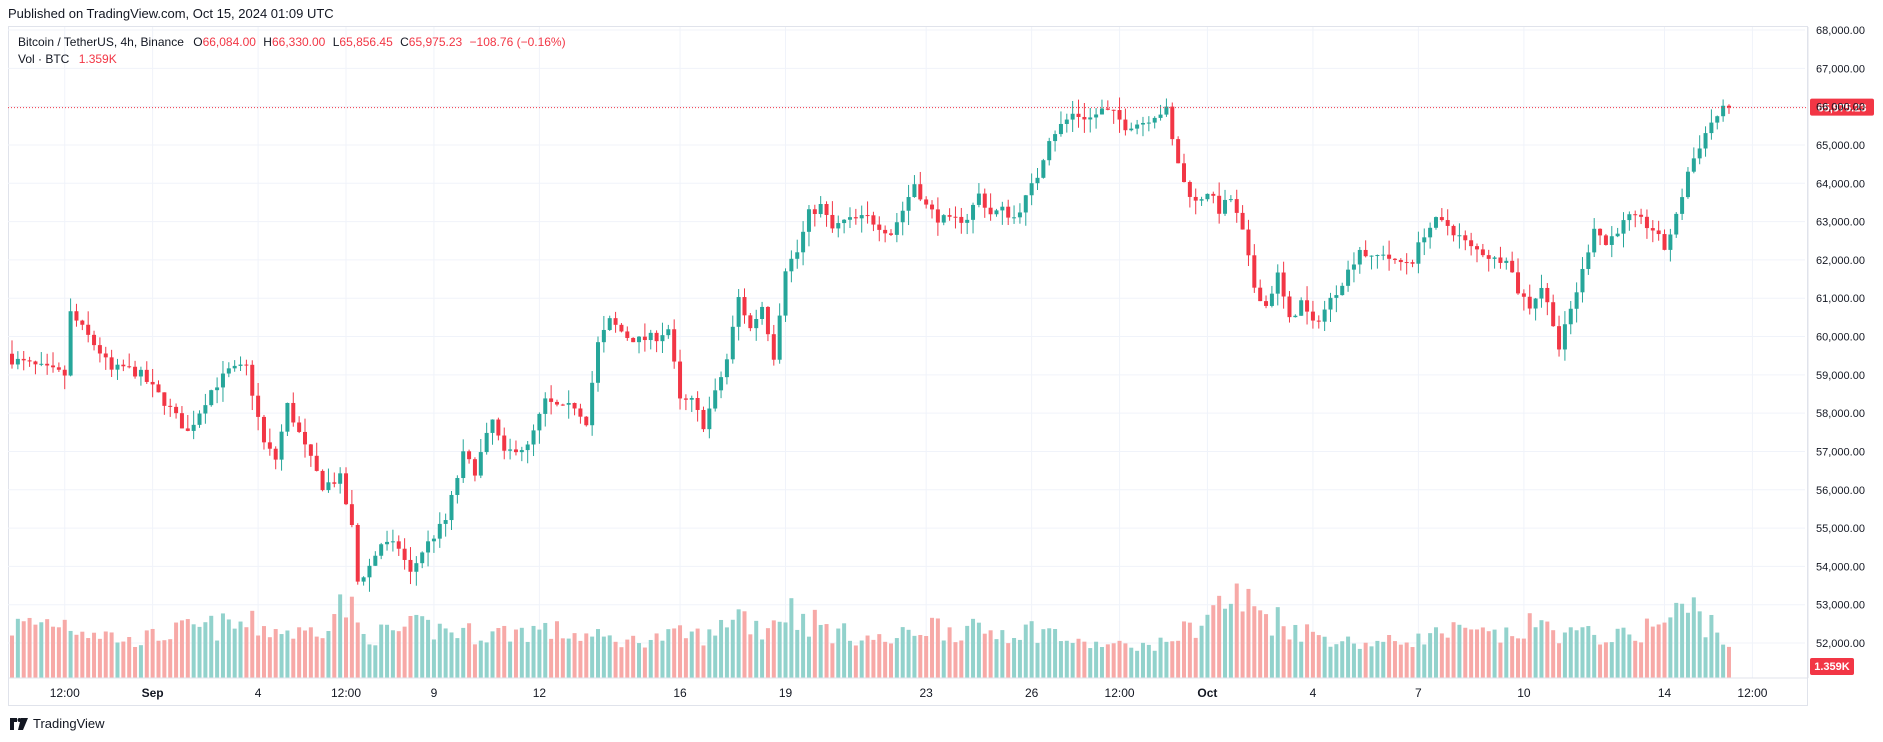 The image size is (1883, 742). Describe the element at coordinates (1832, 667) in the screenshot. I see `last-volume-label: 1.359K` at that location.